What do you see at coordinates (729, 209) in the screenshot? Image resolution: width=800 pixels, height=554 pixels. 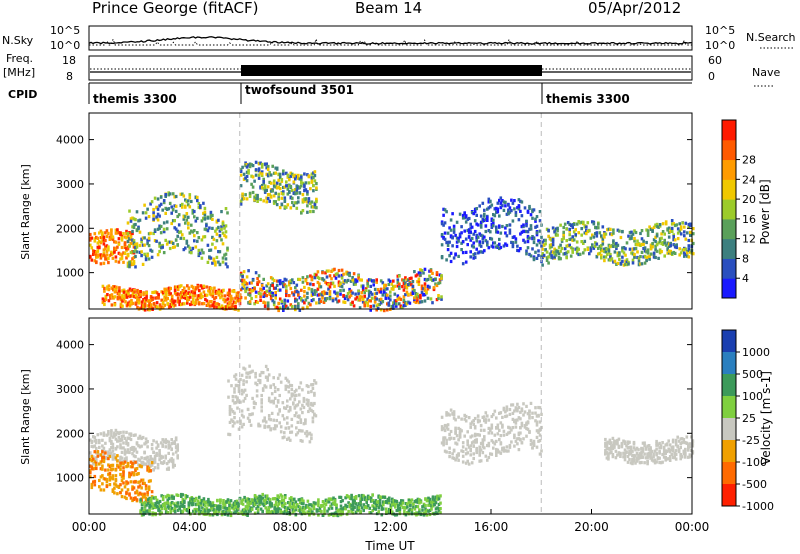 I see `colorbar-swatch` at bounding box center [729, 209].